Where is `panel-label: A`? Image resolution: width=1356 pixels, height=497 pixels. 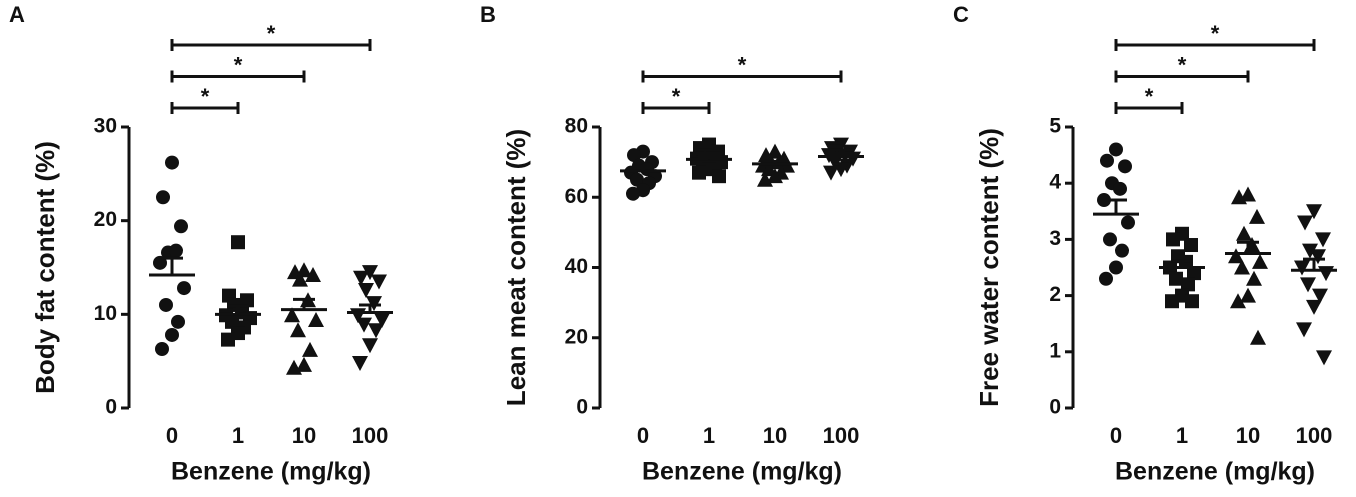
panel-label: A is located at coordinates (17, 14).